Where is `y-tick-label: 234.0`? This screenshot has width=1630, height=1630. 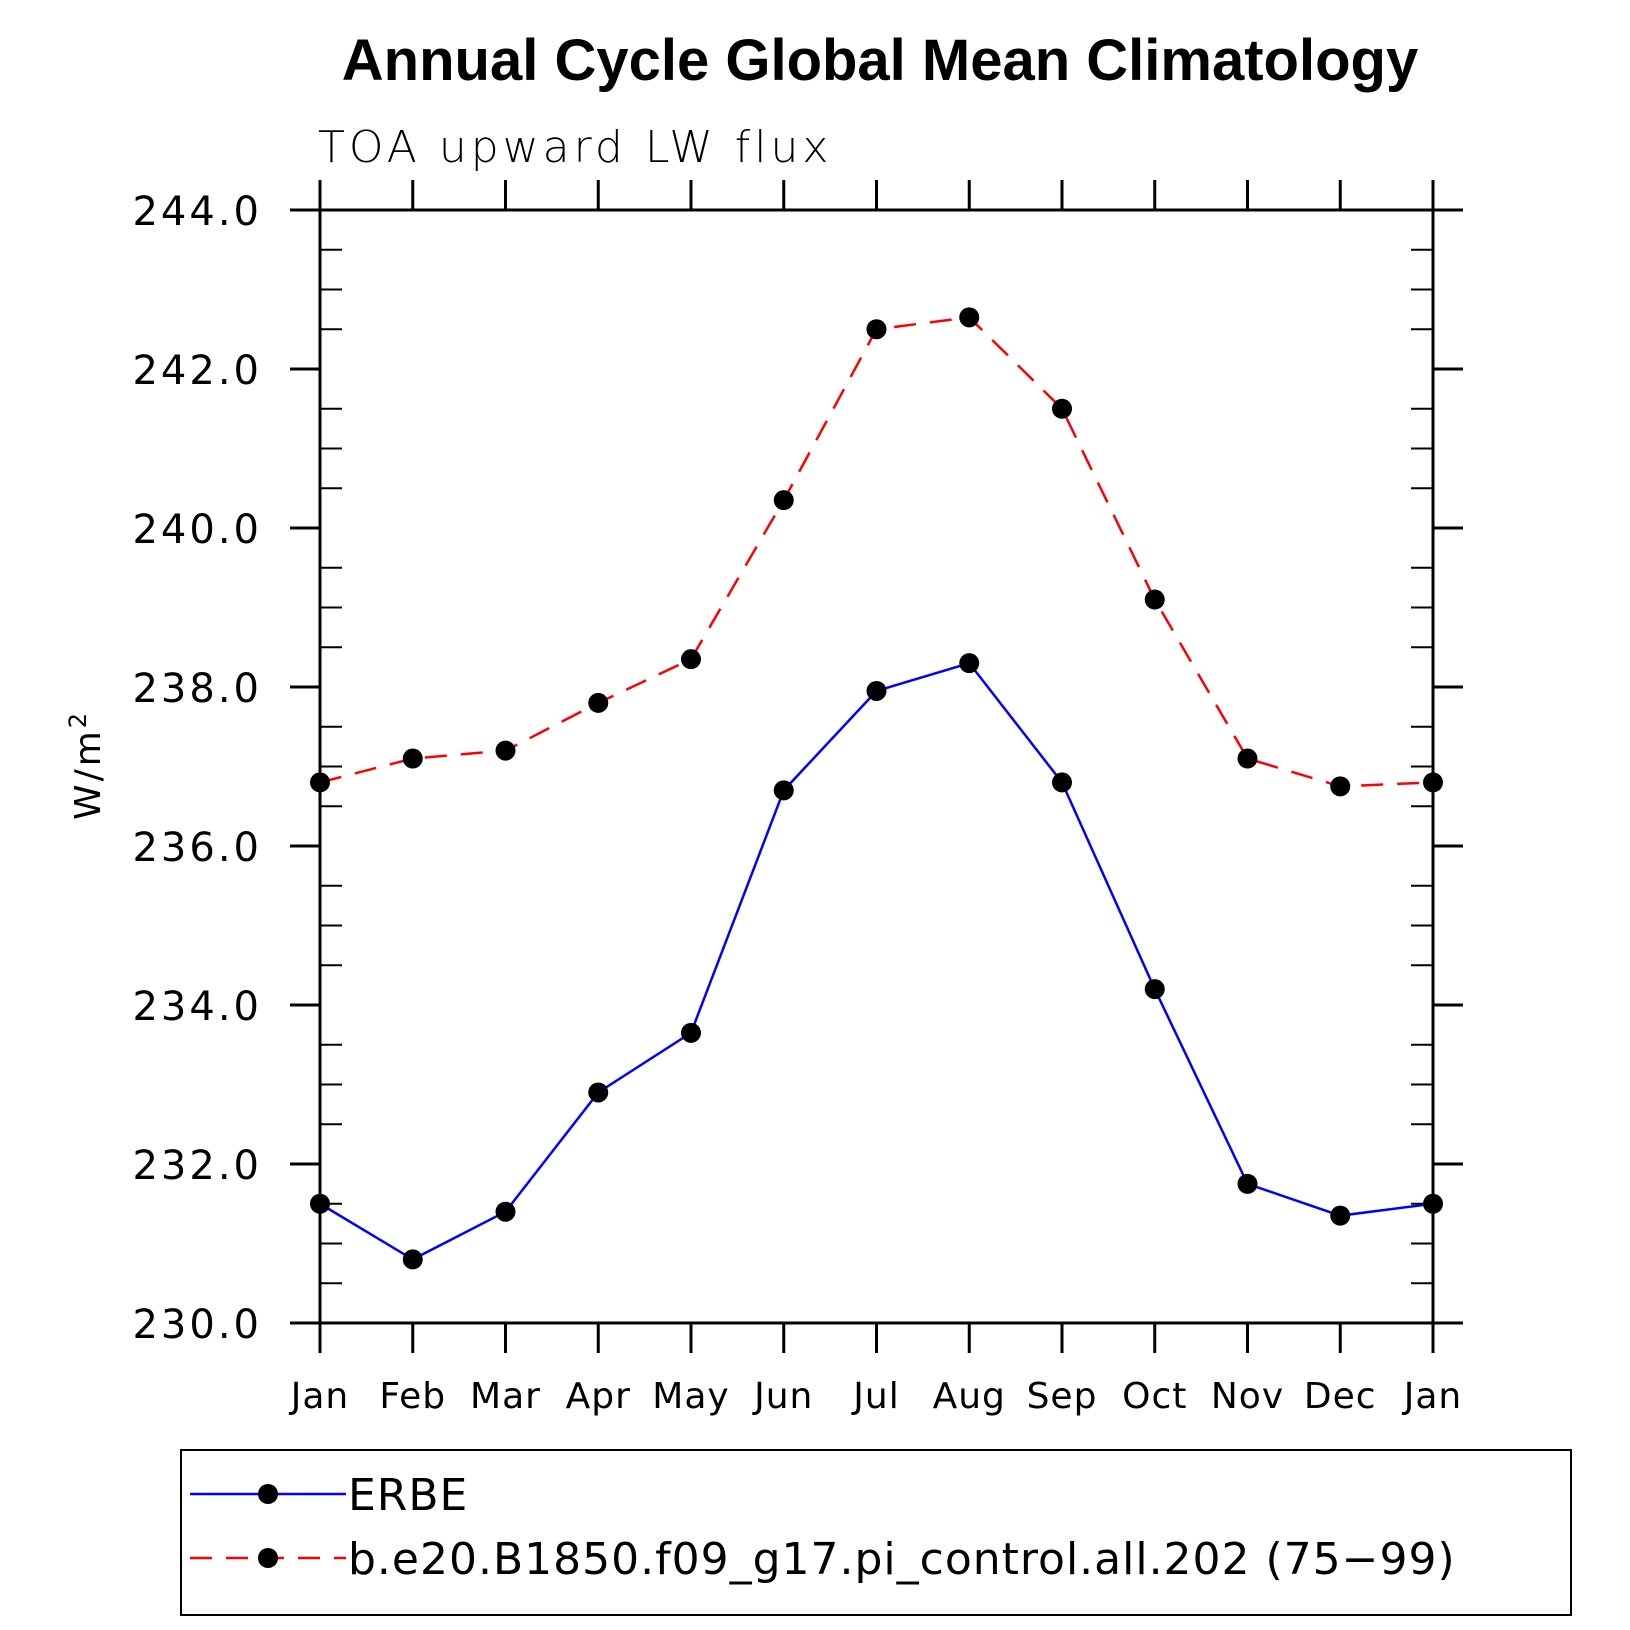 y-tick-label: 234.0 is located at coordinates (197, 1007).